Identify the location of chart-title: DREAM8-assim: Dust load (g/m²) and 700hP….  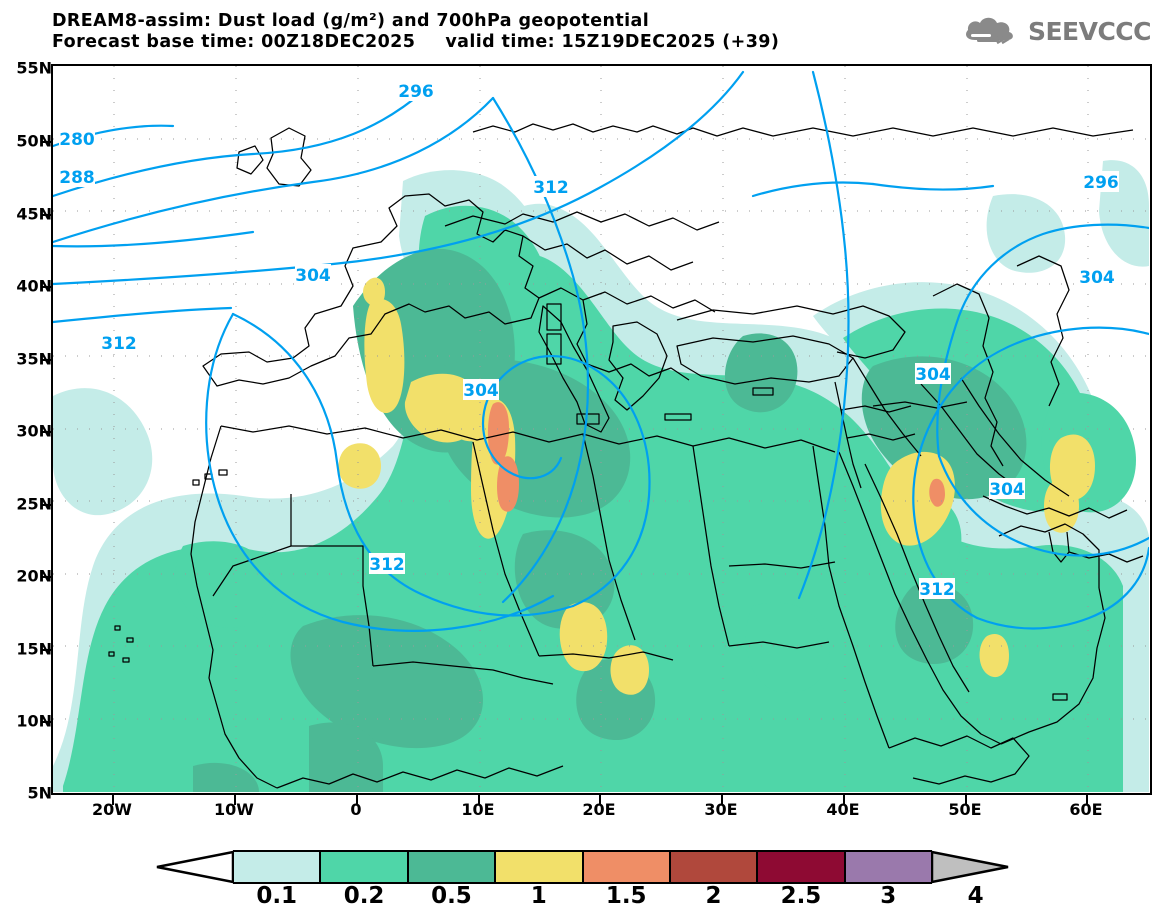
(351, 21).